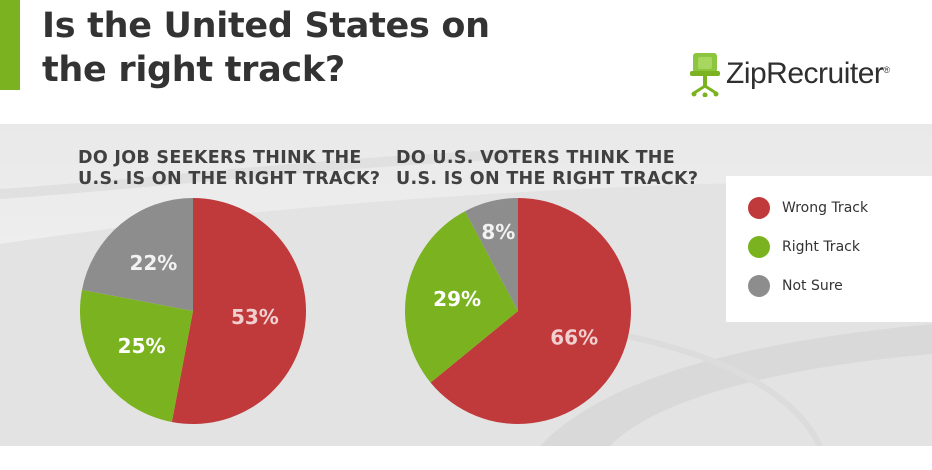 Image resolution: width=932 pixels, height=470 pixels. I want to click on voters-pie-chart: 66% 29% 8%, so click(518, 311).